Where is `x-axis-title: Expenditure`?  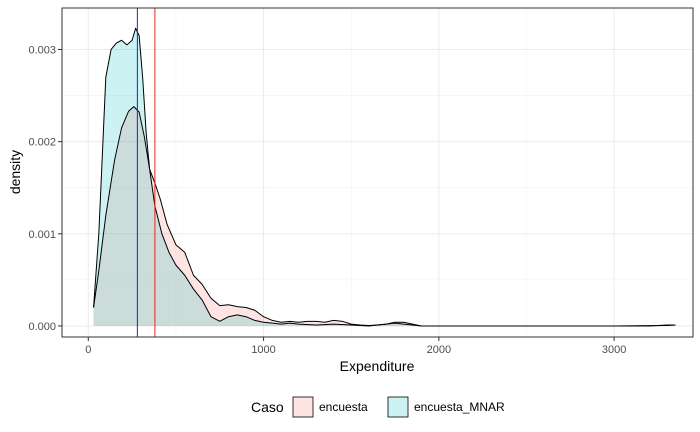
x-axis-title: Expenditure is located at coordinates (377, 366).